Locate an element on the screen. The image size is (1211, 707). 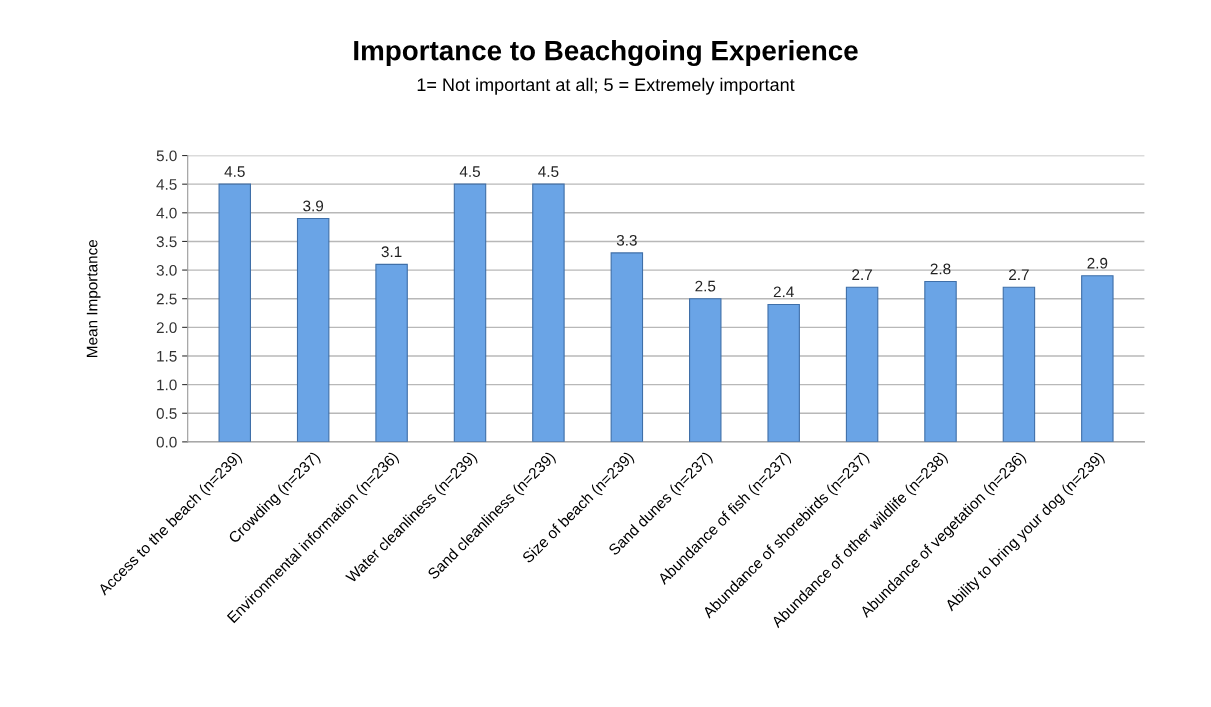
y-tick-label: 4.0 is located at coordinates (166, 213).